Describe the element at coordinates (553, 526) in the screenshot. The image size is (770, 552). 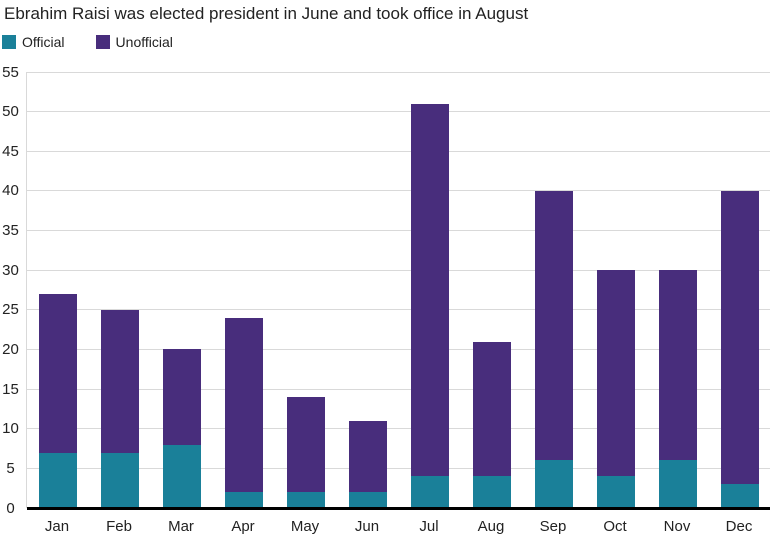
I see `x-tick-label-sep: Sep` at that location.